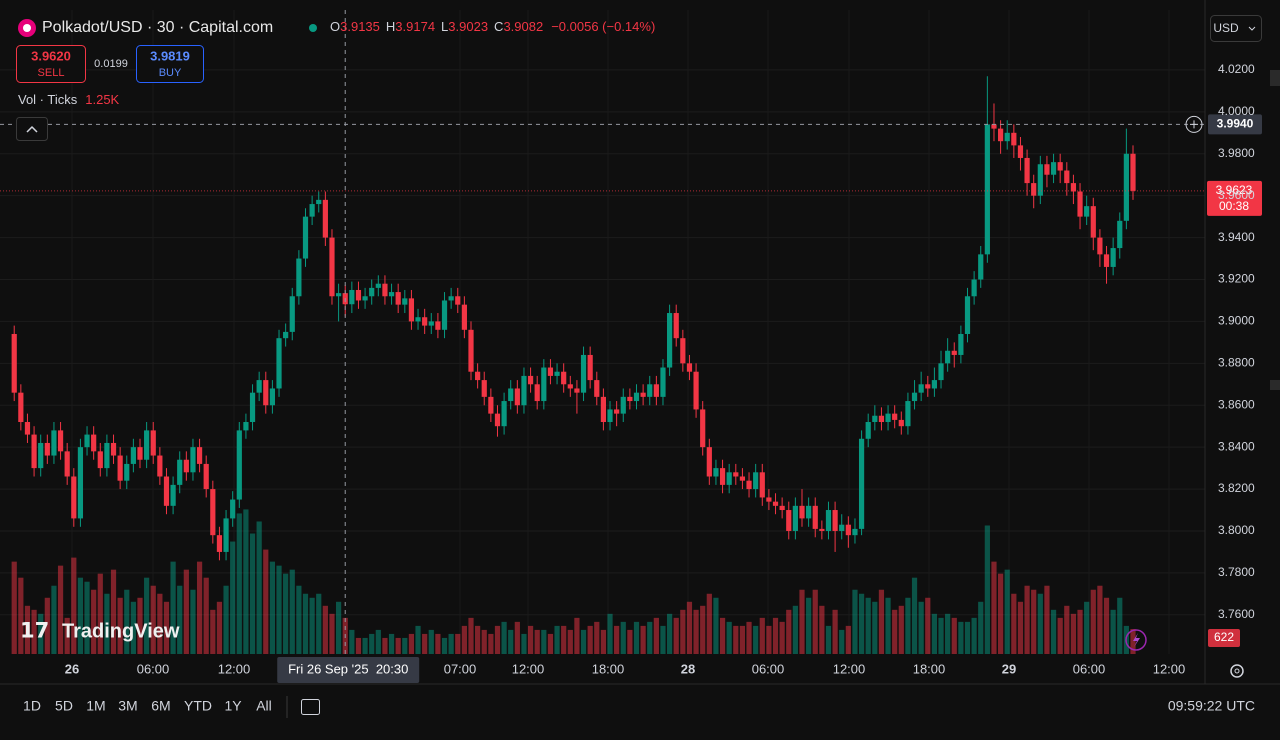 The height and width of the screenshot is (740, 1280). I want to click on currency-selector, so click(1236, 28).